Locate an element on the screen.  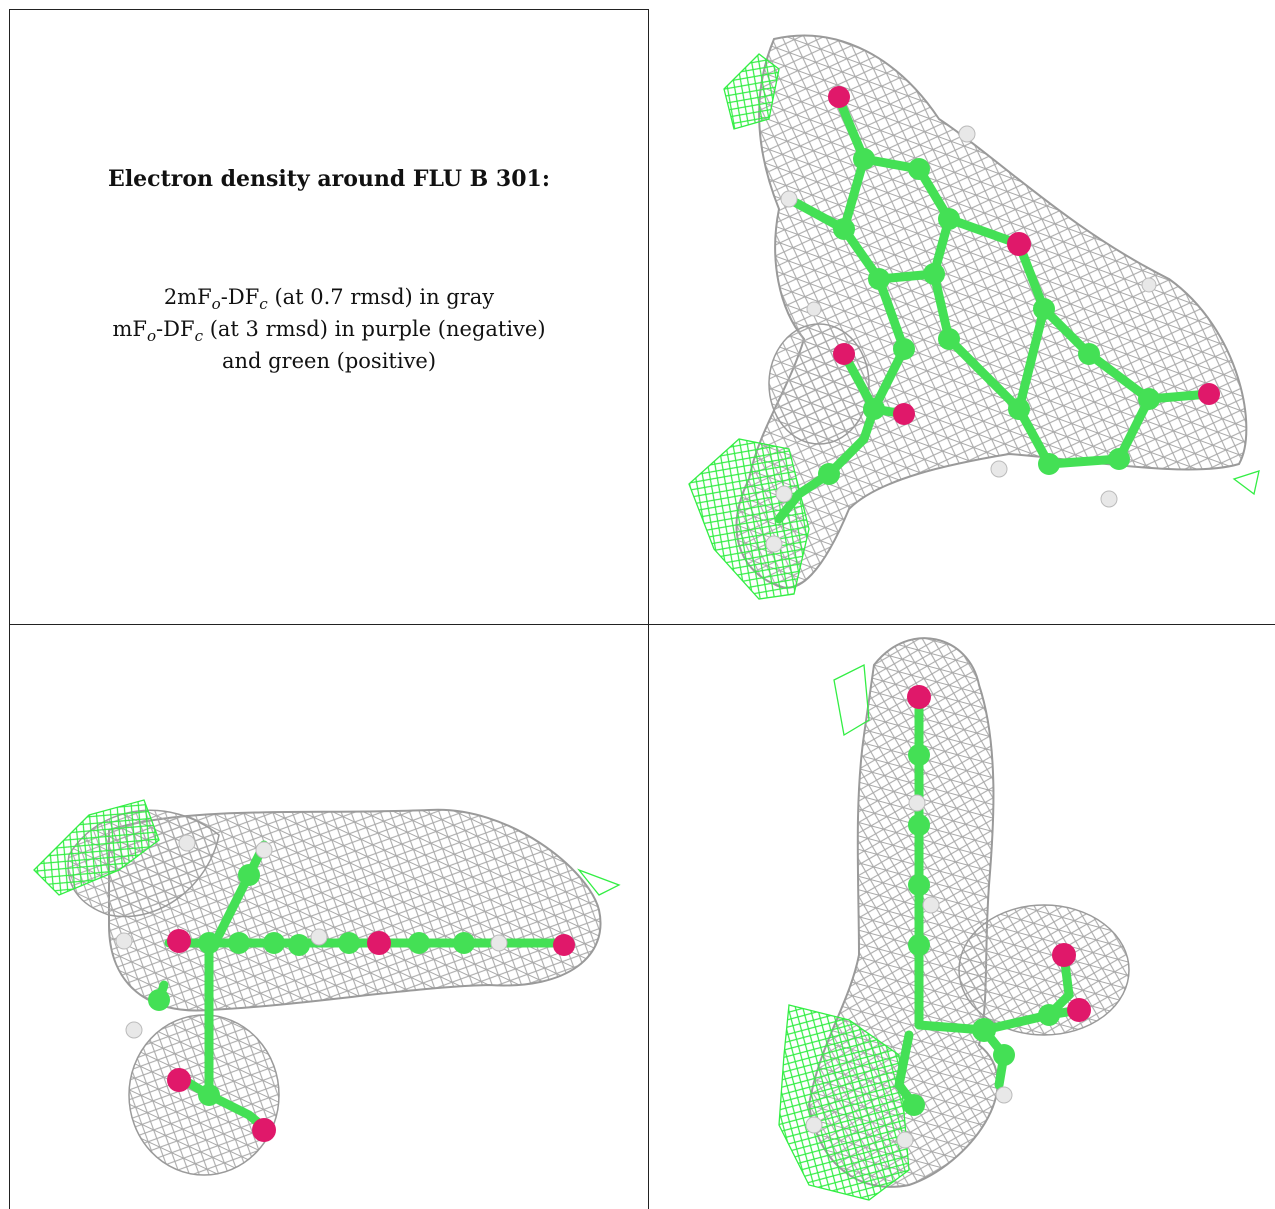
caption-line-2fofc: 2mFo-DFc (at 0.7 rmsd) in gray is located at coordinates (329, 299).